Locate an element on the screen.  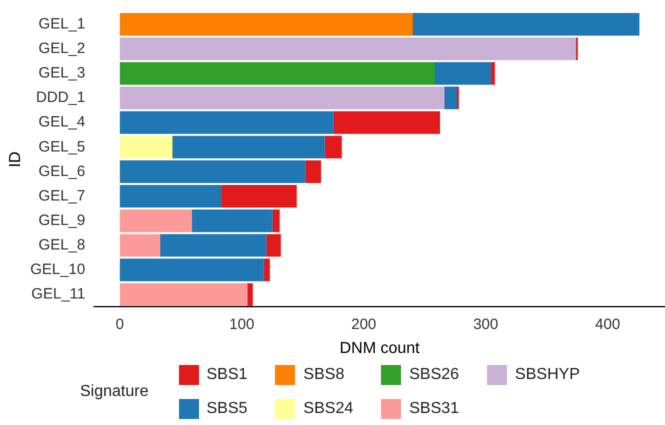
y-tick-label: GEL_11 is located at coordinates (58, 294).